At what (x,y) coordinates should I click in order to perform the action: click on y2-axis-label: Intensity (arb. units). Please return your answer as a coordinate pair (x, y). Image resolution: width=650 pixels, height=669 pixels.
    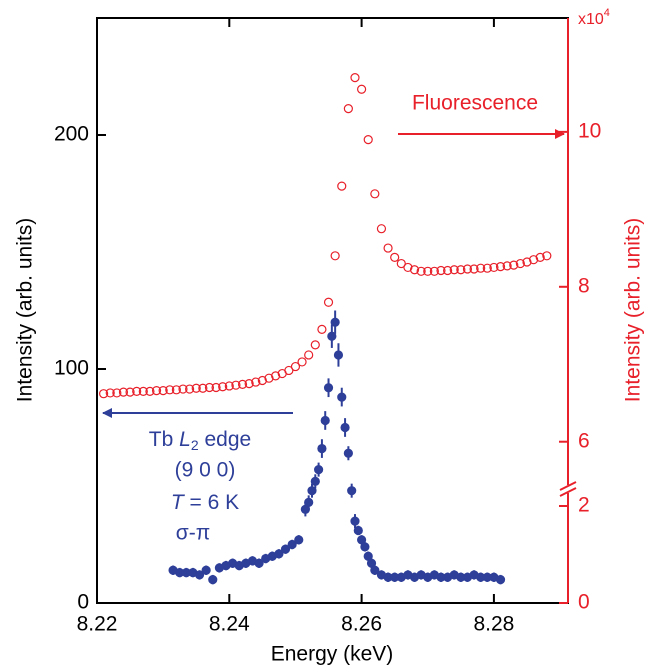
    Looking at the image, I should click on (633, 310).